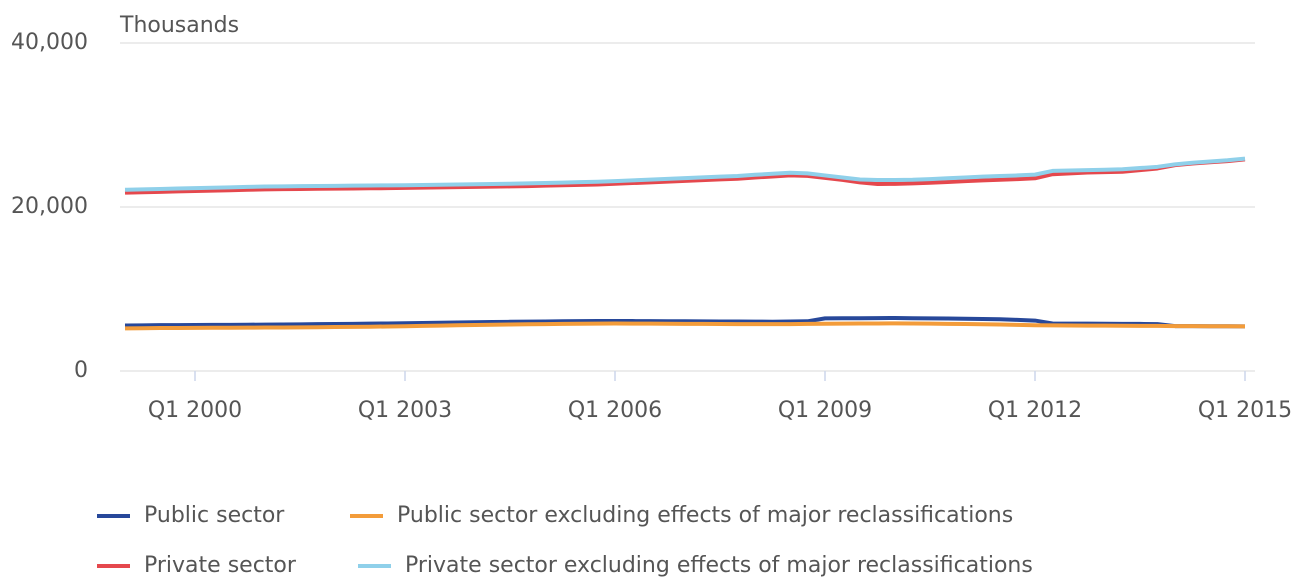 Image resolution: width=1296 pixels, height=582 pixels. I want to click on y-axis-label: Thousands, so click(179, 25).